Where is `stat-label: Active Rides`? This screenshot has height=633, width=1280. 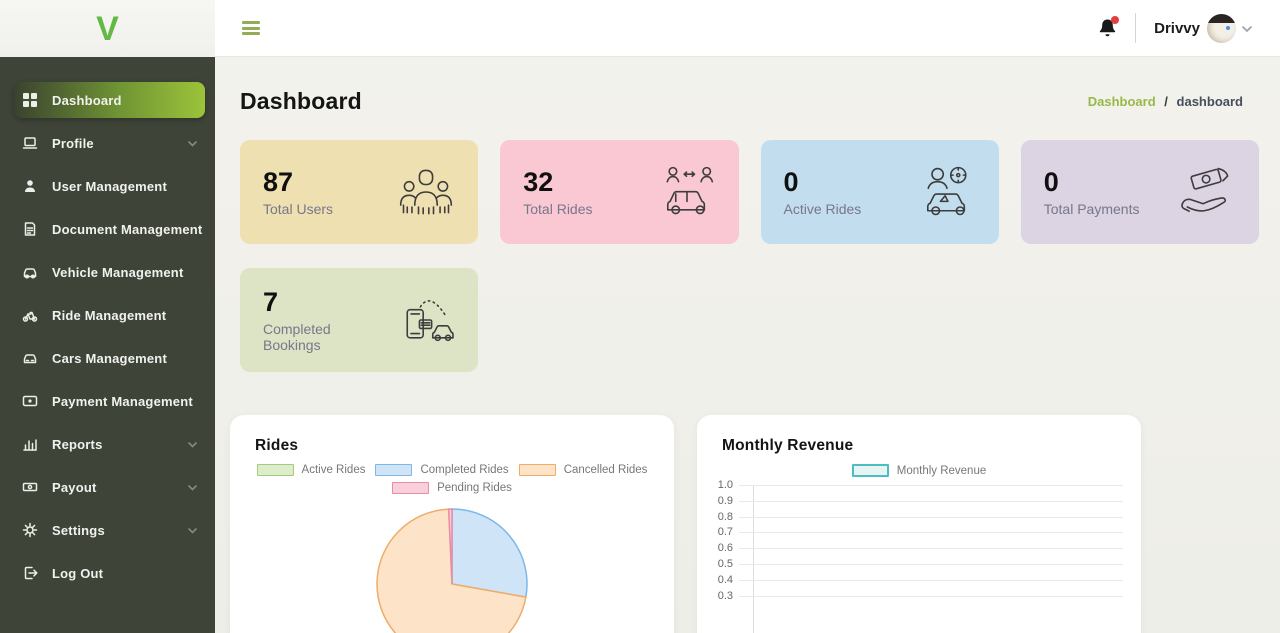 stat-label: Active Rides is located at coordinates (822, 208).